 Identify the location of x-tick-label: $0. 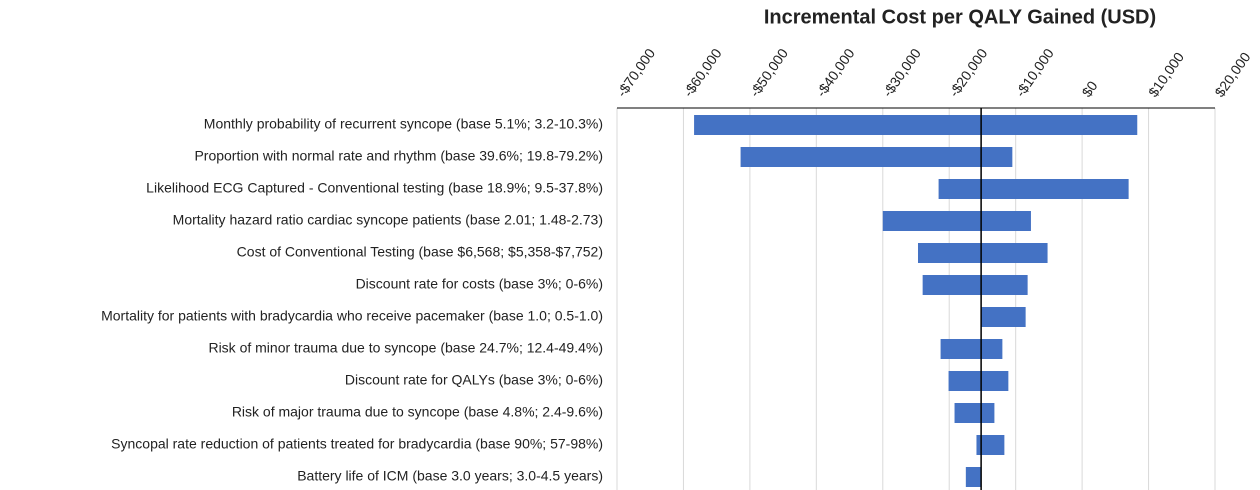
(1089, 89).